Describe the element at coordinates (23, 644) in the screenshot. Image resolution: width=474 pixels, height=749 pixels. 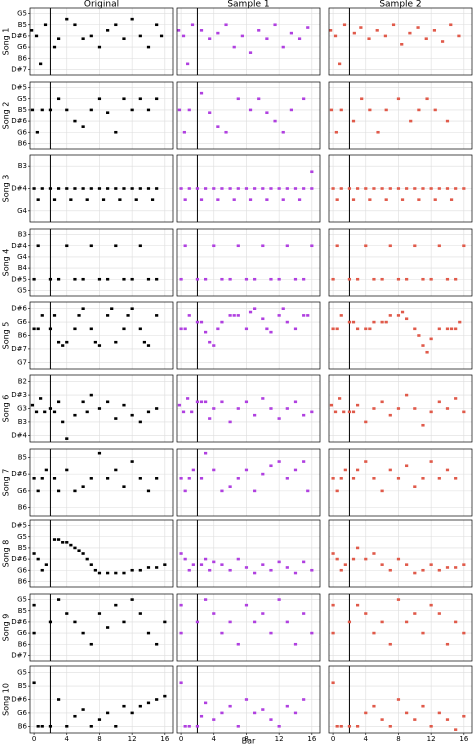
I see `y-tick-label: B6` at that location.